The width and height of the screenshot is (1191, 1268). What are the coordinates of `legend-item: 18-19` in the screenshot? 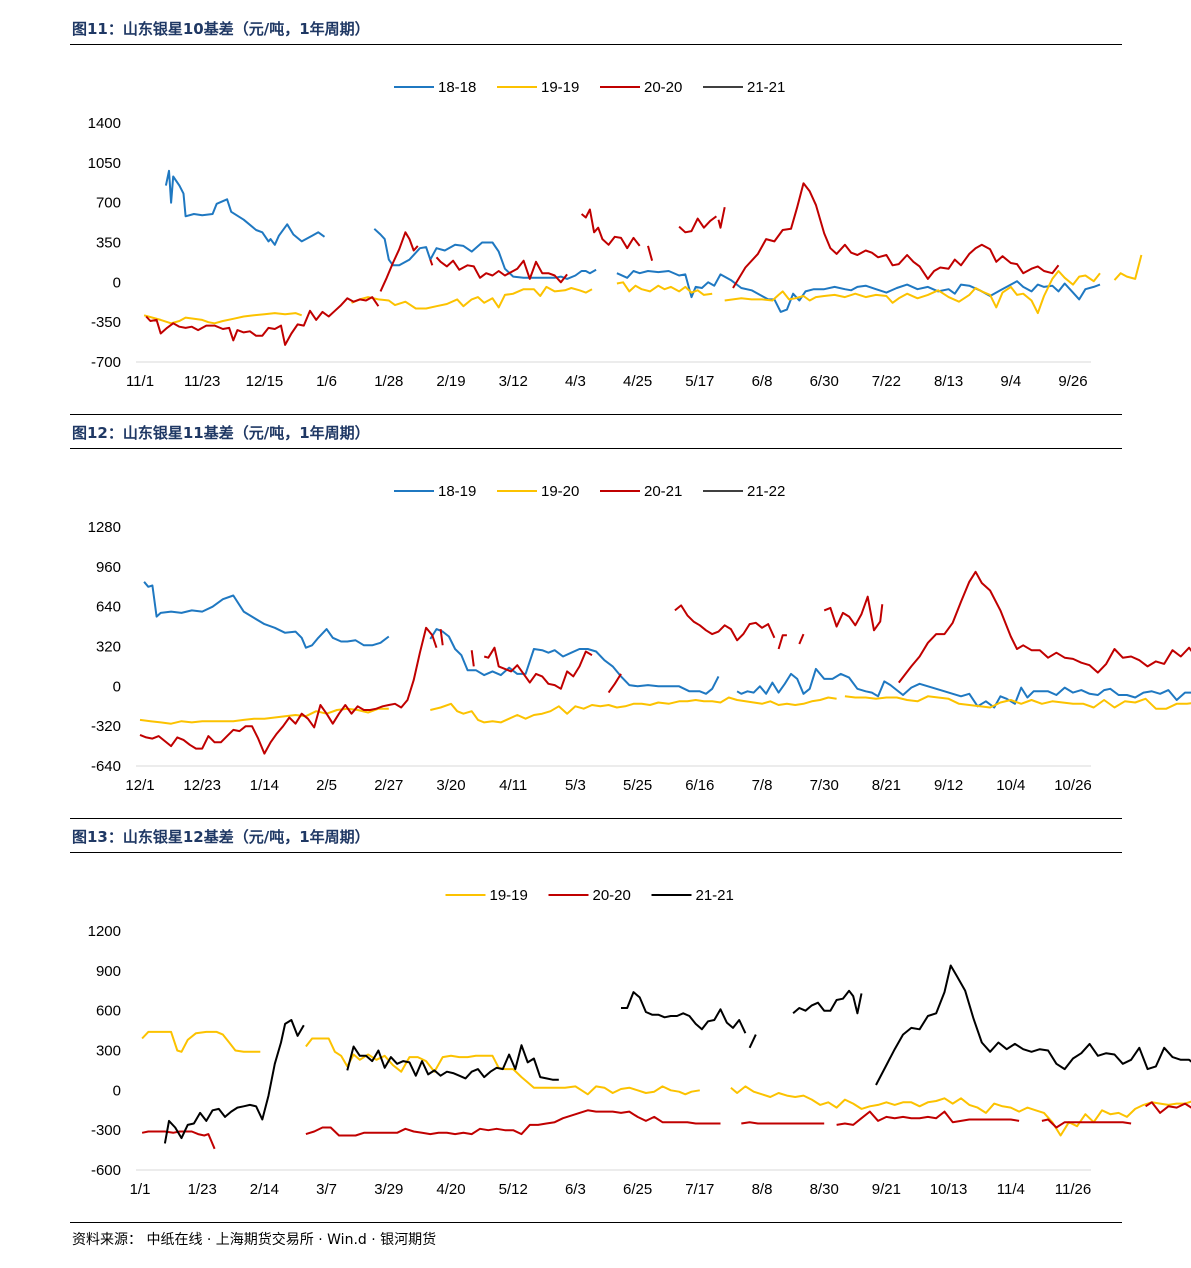 It's located at (435, 491).